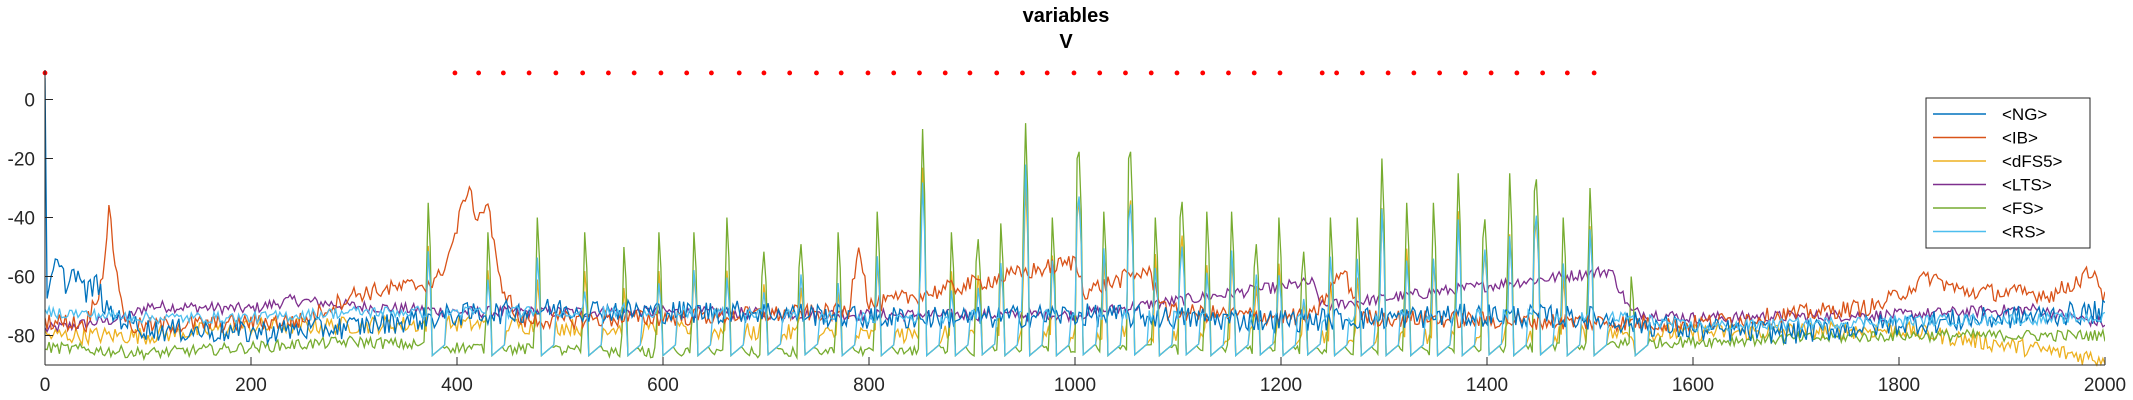 The image size is (2133, 400). I want to click on x-tick-label: 0, so click(45, 385).